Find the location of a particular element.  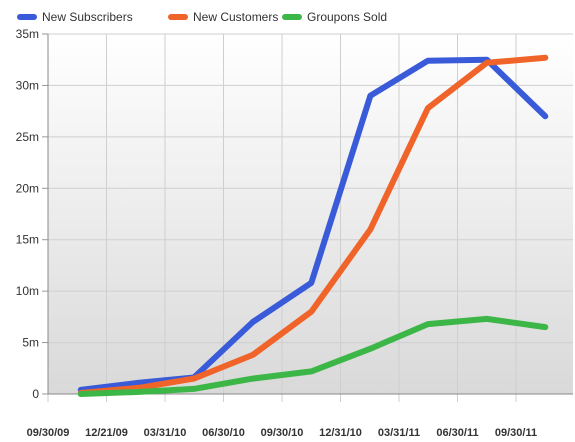

x-tick-label: 09/30/10 is located at coordinates (282, 433).